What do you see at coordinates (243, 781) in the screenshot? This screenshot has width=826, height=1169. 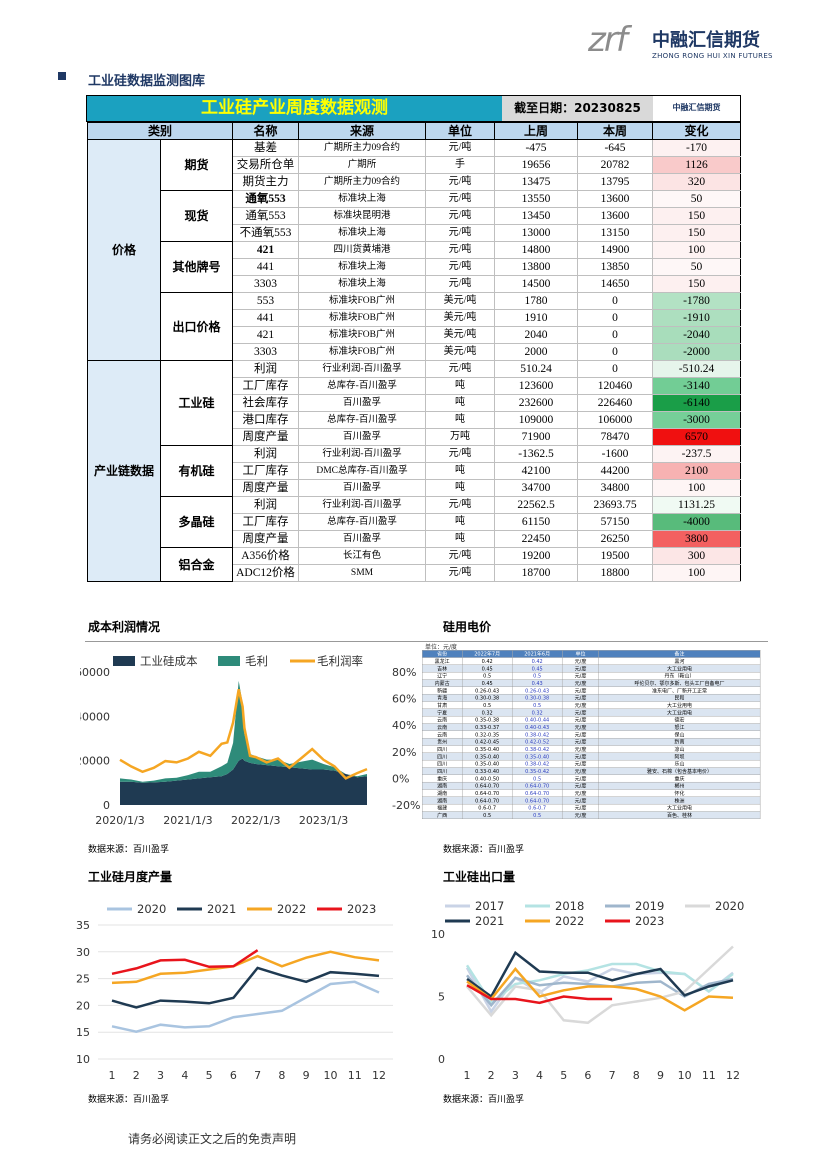 I see `area` at bounding box center [243, 781].